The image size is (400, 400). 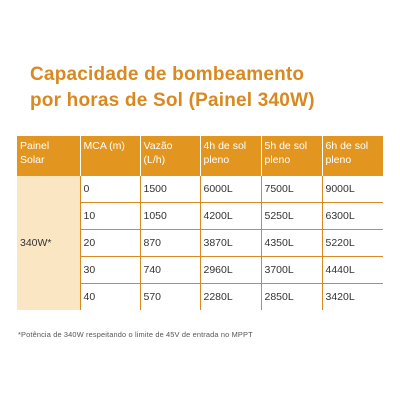 I want to click on table-cell: 570, so click(x=170, y=296).